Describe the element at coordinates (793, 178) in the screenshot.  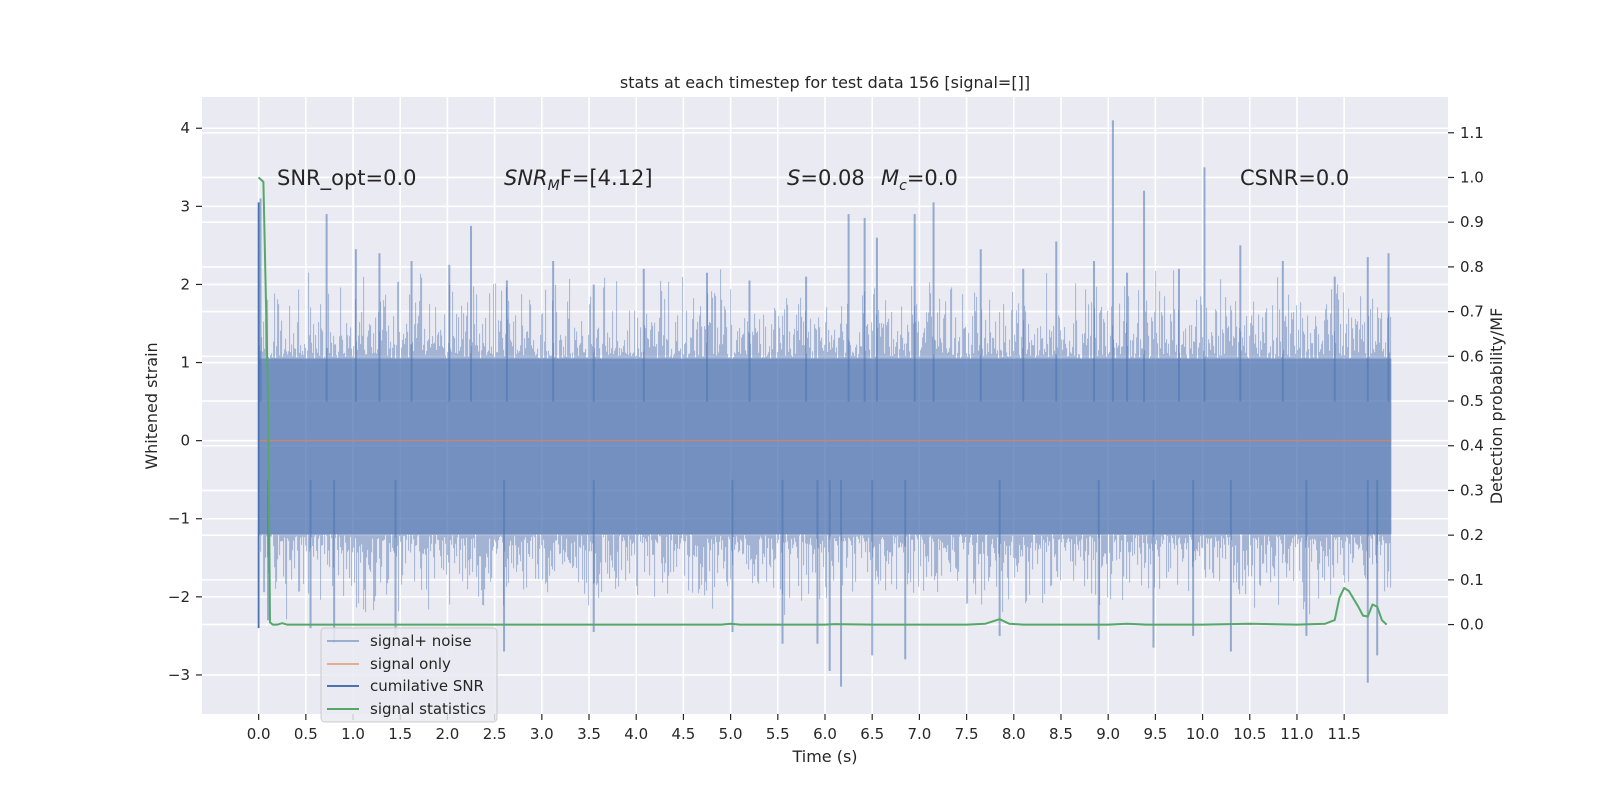
I see `annotation-s-label: S` at that location.